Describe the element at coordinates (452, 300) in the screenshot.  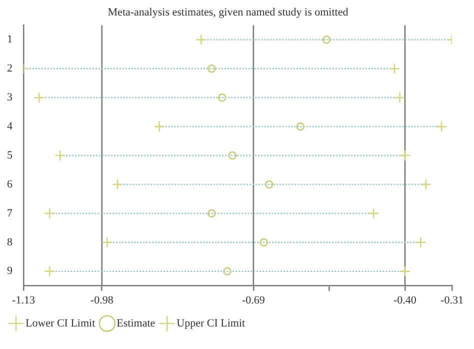
I see `x-tick-label: -0.31` at that location.